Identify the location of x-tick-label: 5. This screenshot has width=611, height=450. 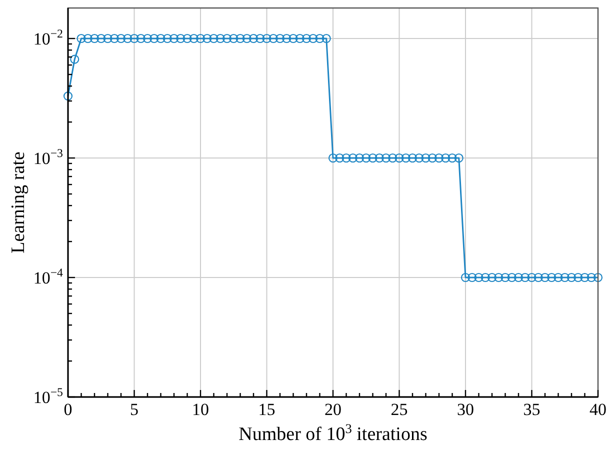
(134, 409).